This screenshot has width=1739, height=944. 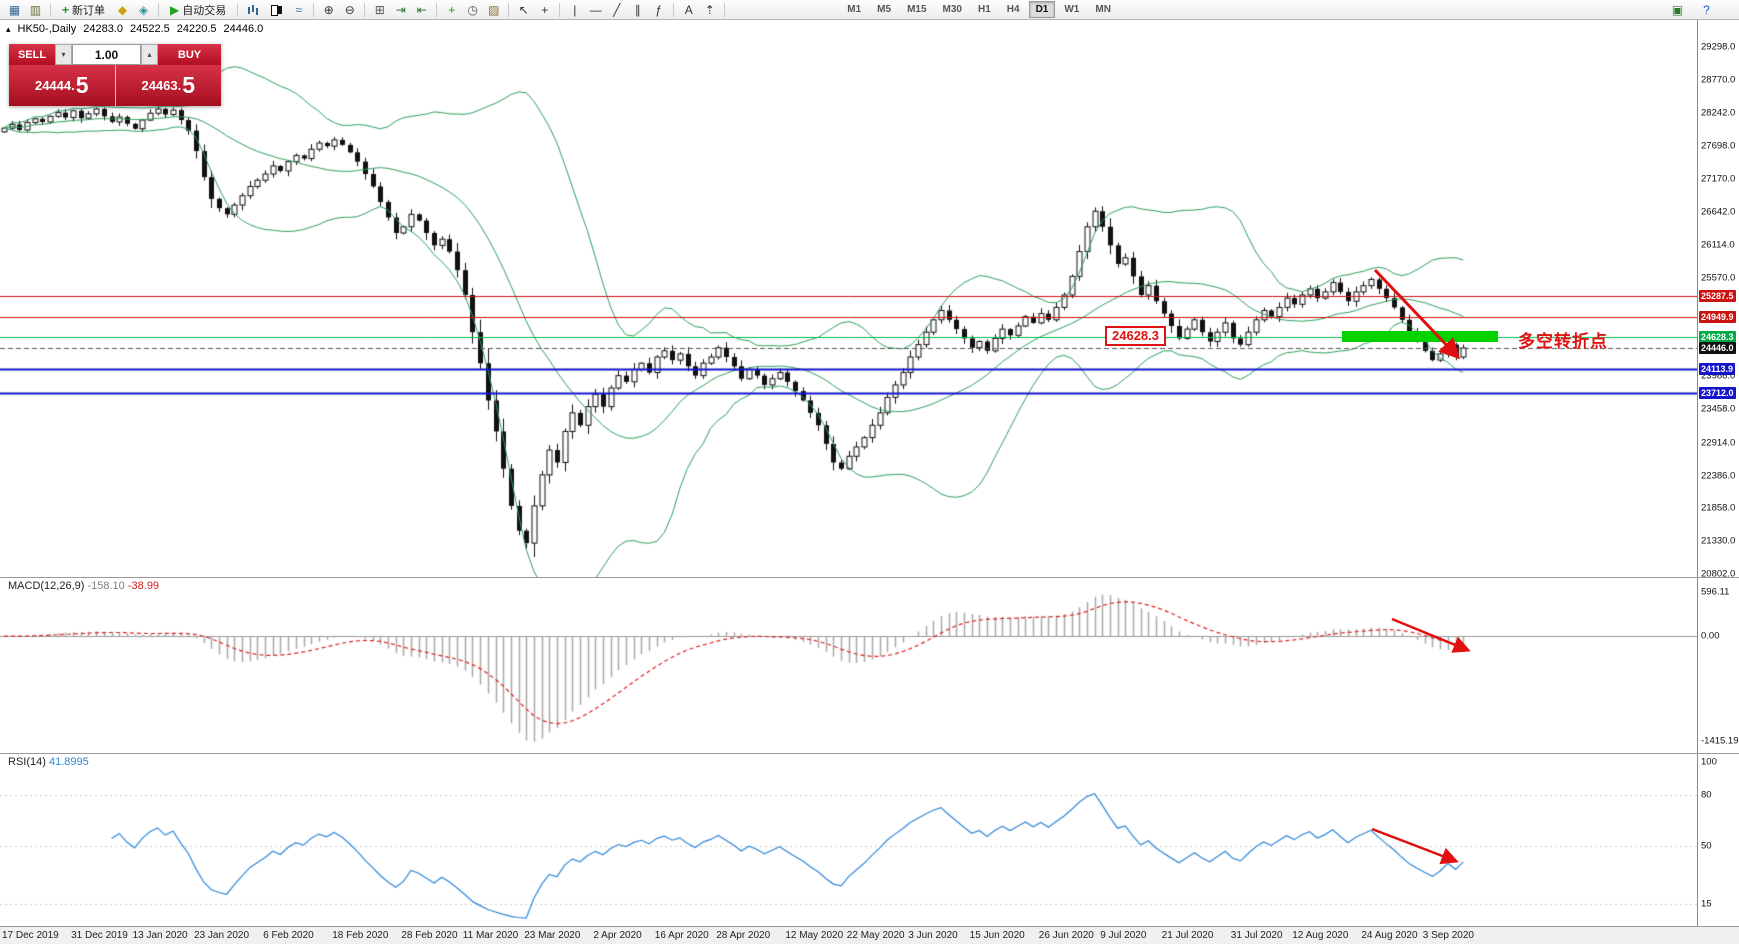 What do you see at coordinates (688, 9) in the screenshot?
I see `text-tool-icon: A` at bounding box center [688, 9].